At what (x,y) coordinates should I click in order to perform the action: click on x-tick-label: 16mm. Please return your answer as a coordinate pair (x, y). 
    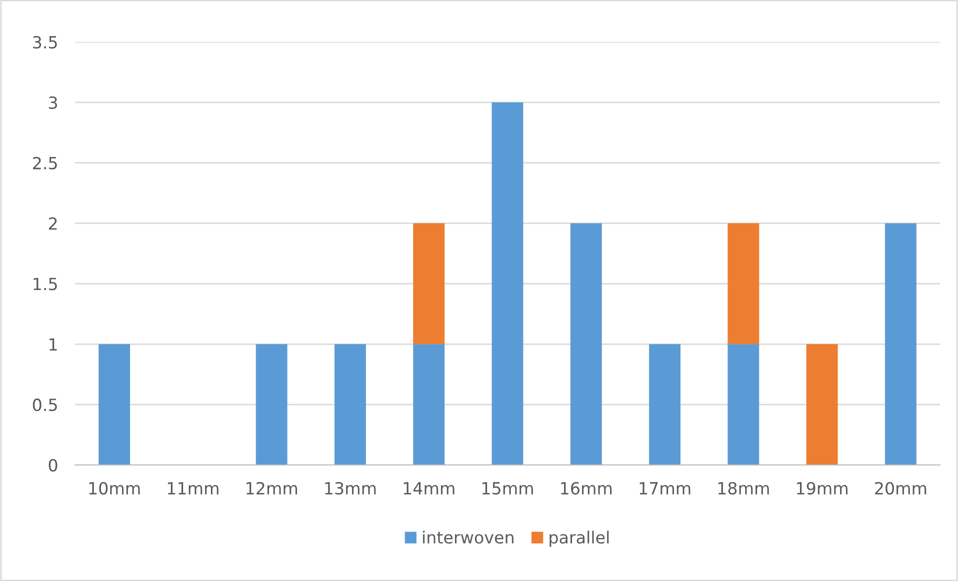
    Looking at the image, I should click on (586, 488).